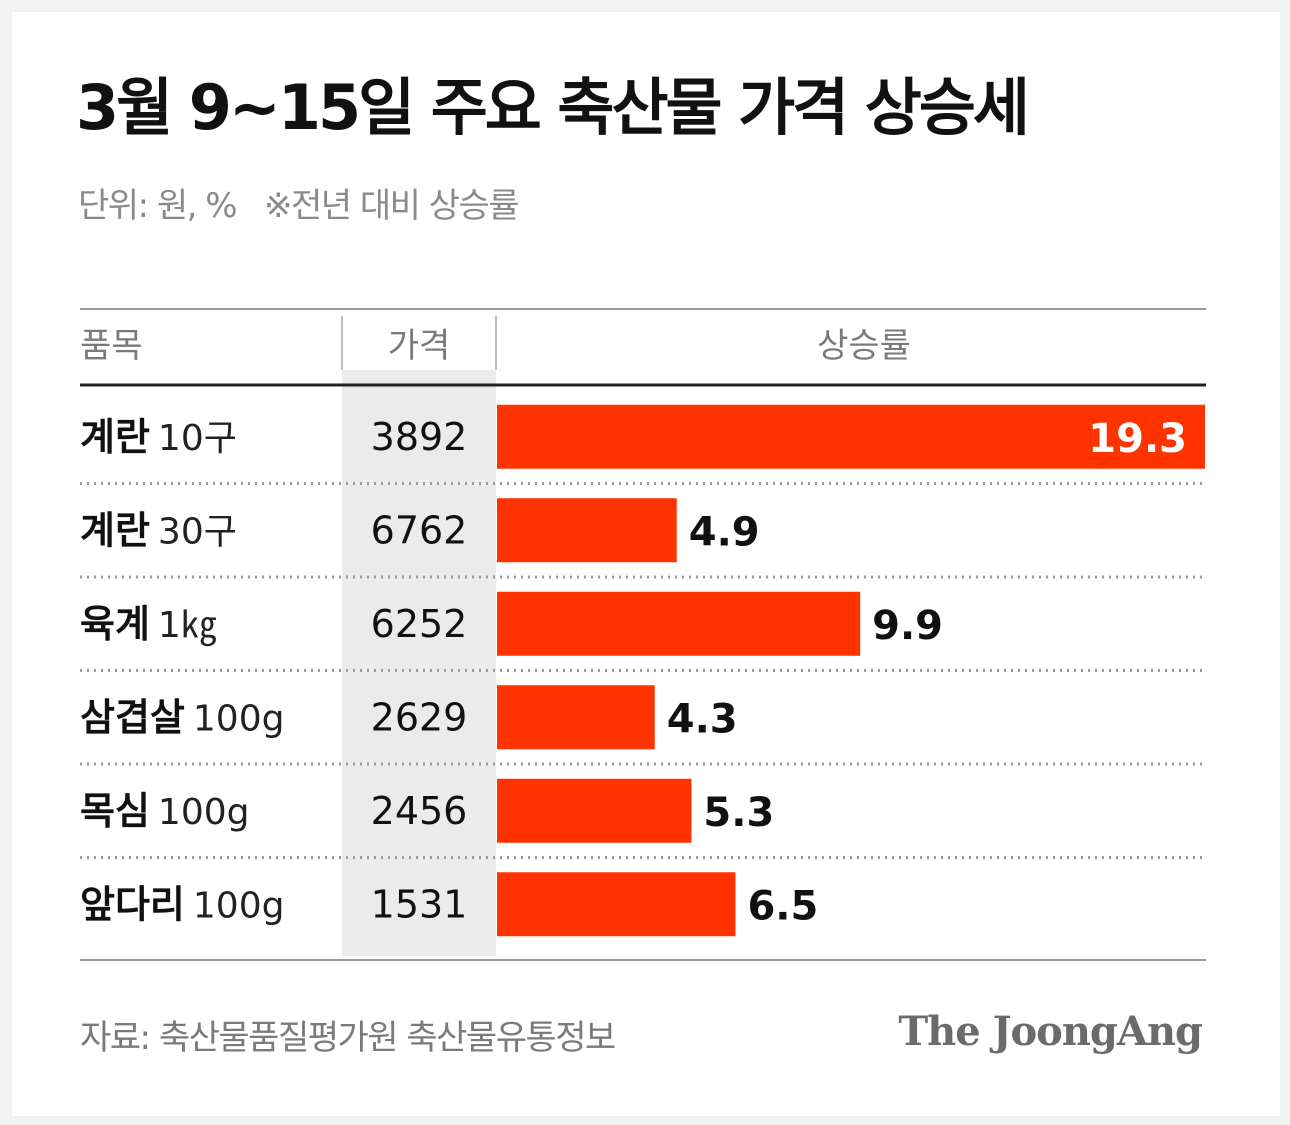  I want to click on row-label: 앞다리 100g, so click(182, 904).